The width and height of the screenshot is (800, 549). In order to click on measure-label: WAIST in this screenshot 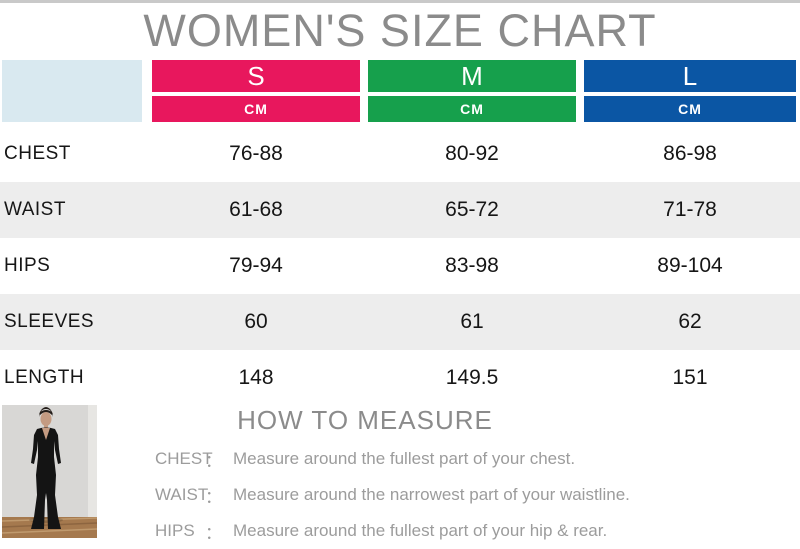, I will do `click(182, 494)`.